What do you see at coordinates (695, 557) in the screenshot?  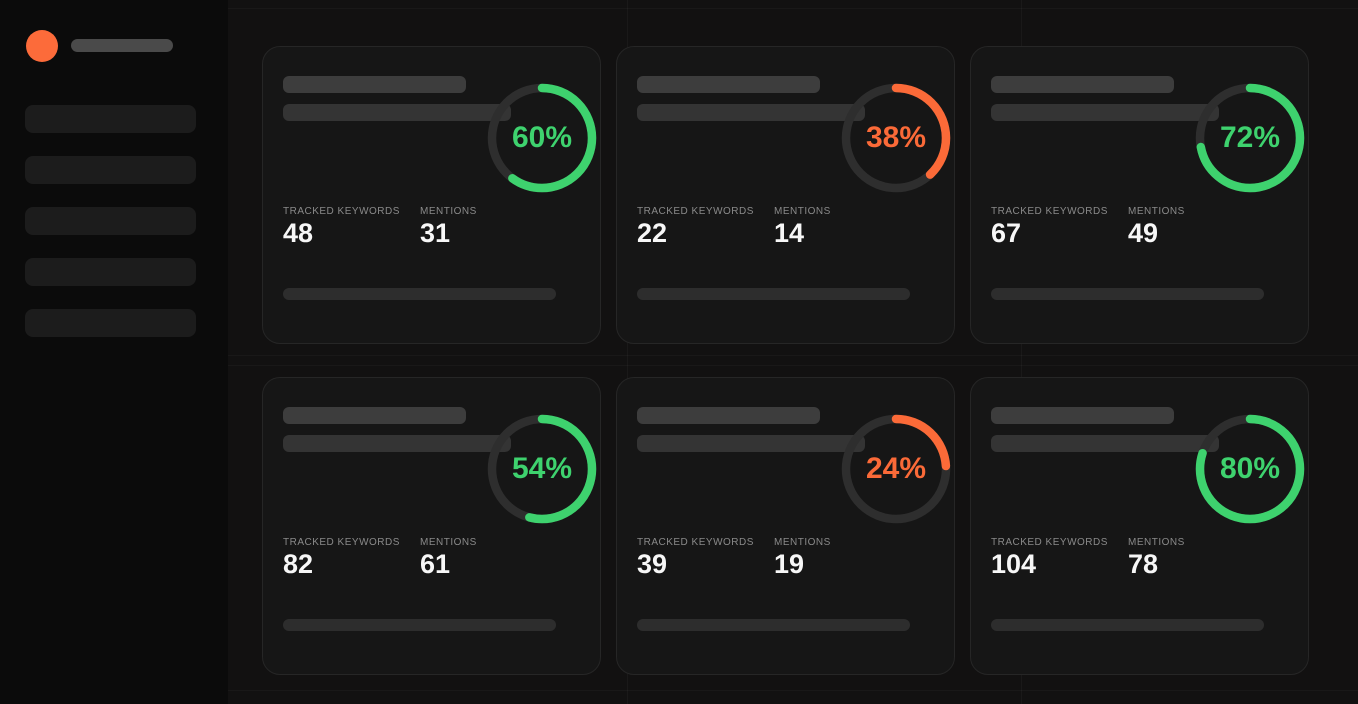 I see `tracked-keywords-stat: TRACKED KEYWORDS 39` at bounding box center [695, 557].